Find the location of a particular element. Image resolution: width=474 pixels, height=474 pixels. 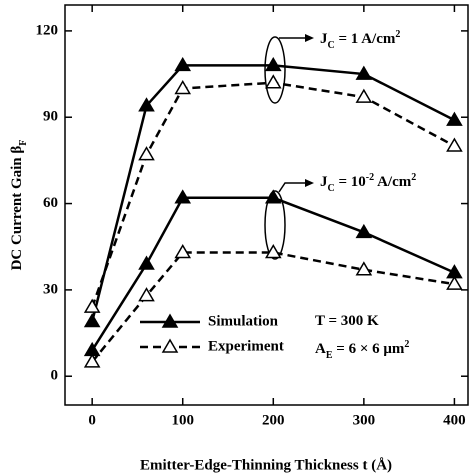

annotation: T = 300 K is located at coordinates (347, 321).